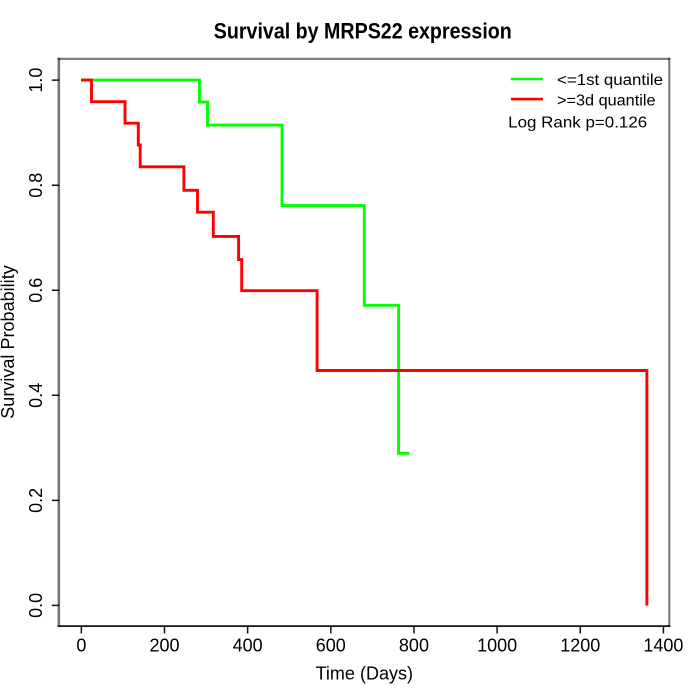 This screenshot has height=700, width=700. What do you see at coordinates (36, 605) in the screenshot?
I see `svg-text: 0.0` at bounding box center [36, 605].